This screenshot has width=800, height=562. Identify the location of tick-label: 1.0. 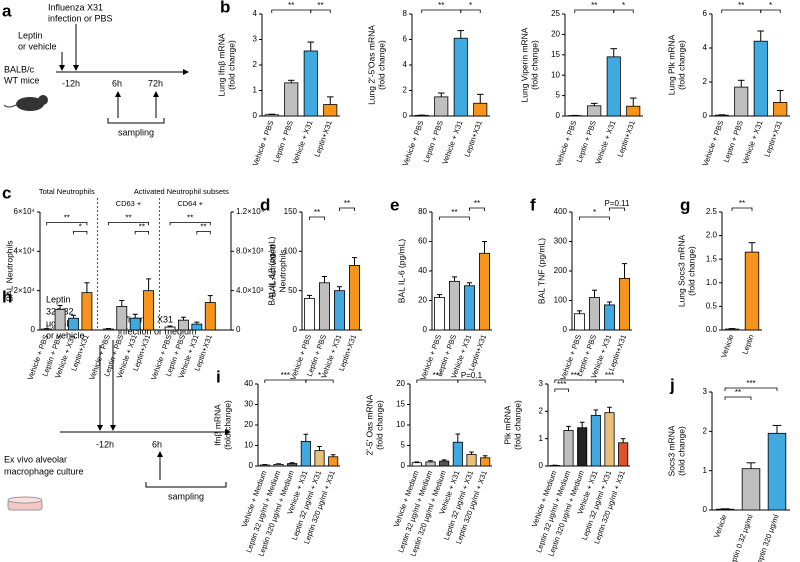
(712, 282).